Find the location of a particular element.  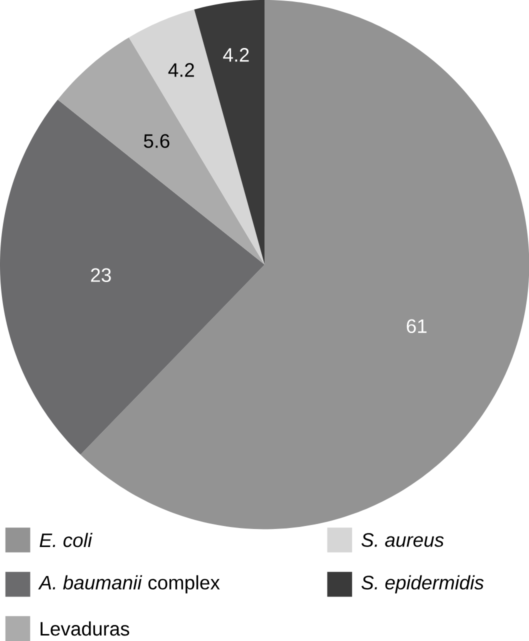

legend-label: A. baumanii complex is located at coordinates (129, 584).